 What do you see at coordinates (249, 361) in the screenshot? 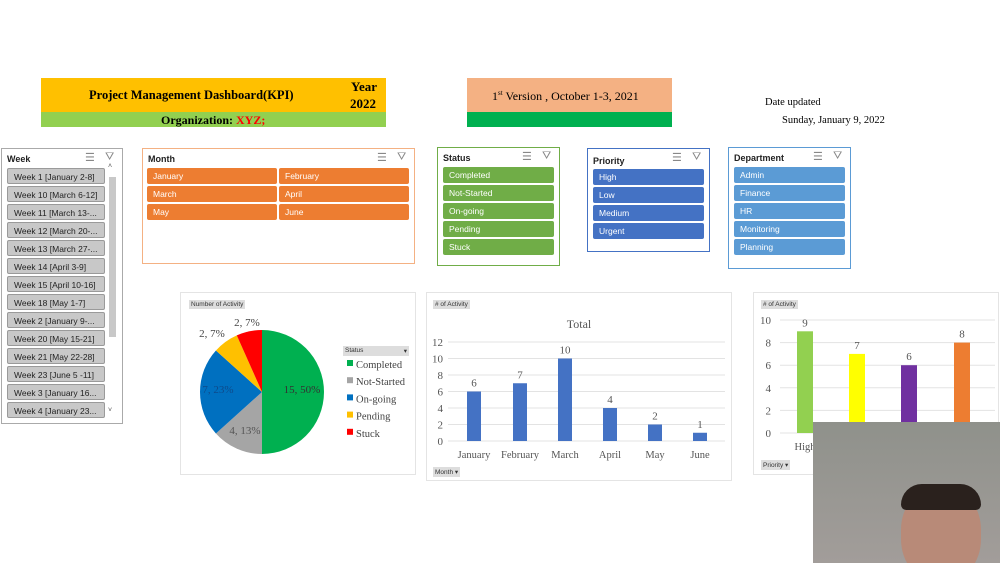
I see `pie-slice-stuck` at bounding box center [249, 361].